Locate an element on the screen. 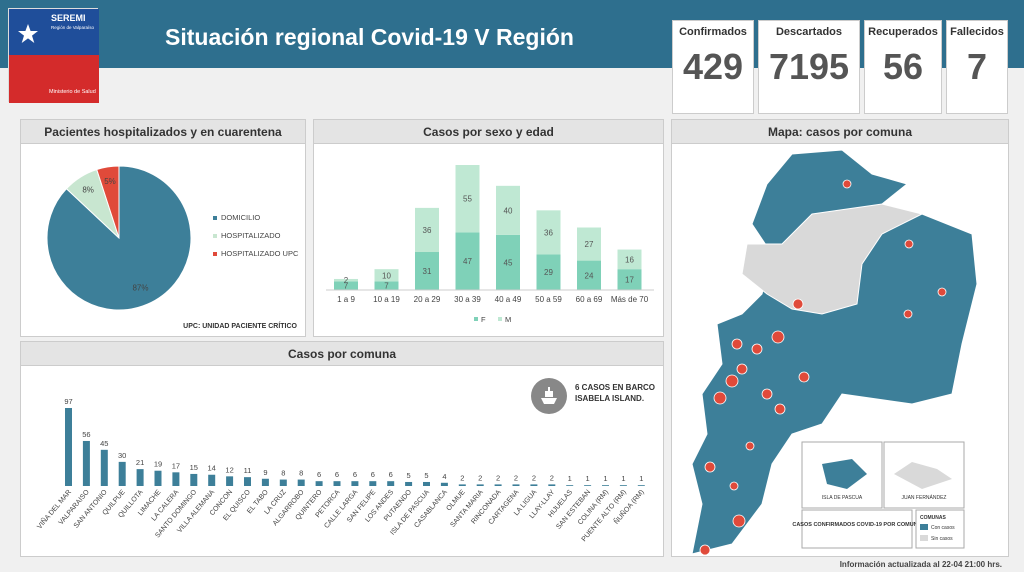  logo-name: SEREMI is located at coordinates (68, 18).